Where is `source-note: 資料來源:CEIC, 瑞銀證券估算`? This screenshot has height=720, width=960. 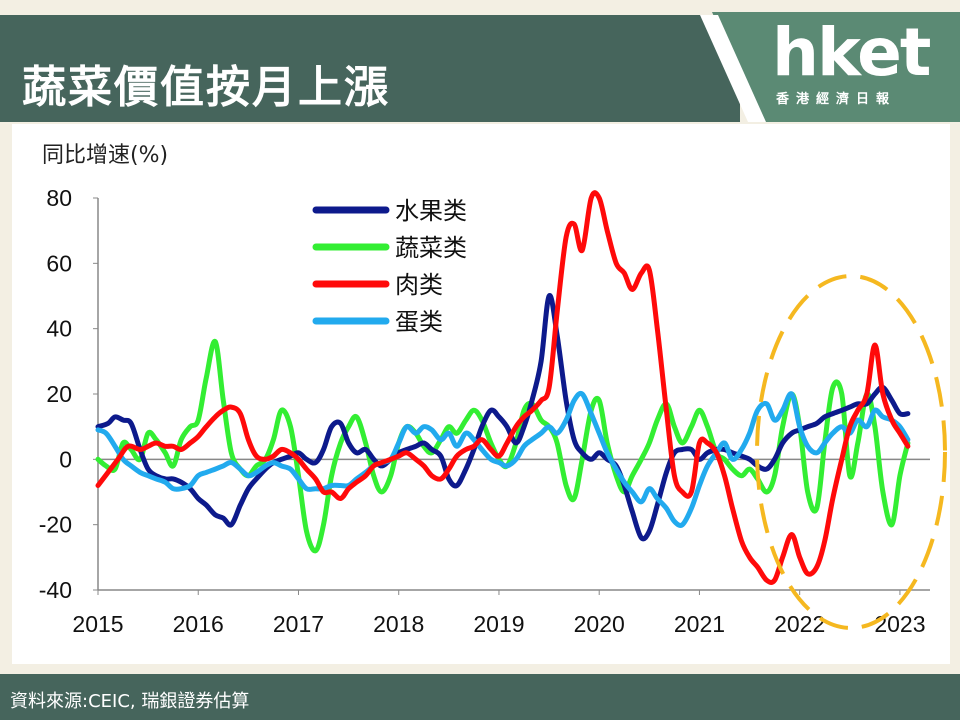 source-note: 資料來源:CEIC, 瑞銀證券估算 is located at coordinates (130, 701).